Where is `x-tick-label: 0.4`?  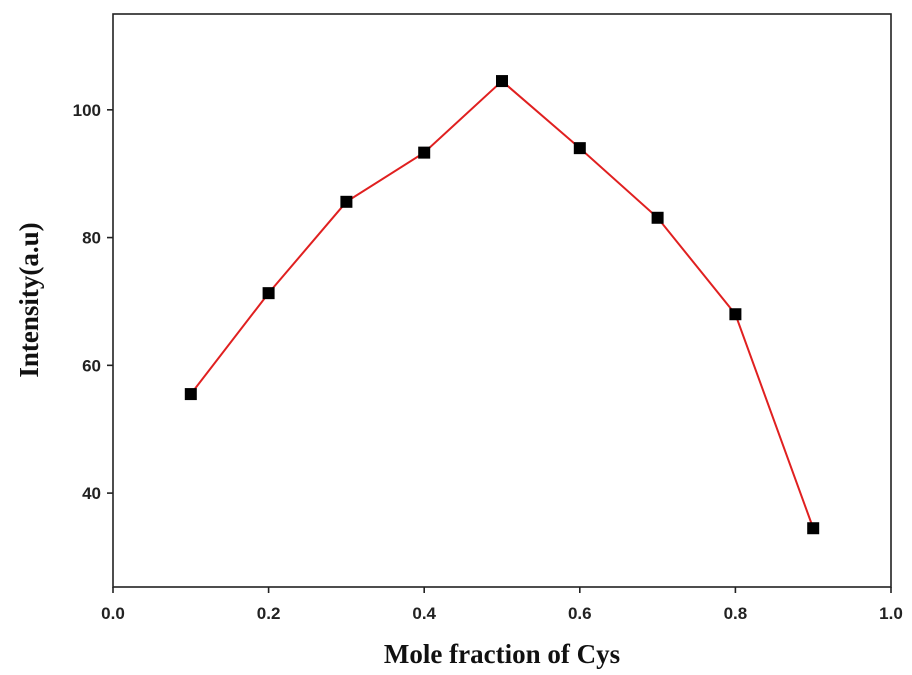 x-tick-label: 0.4 is located at coordinates (424, 613).